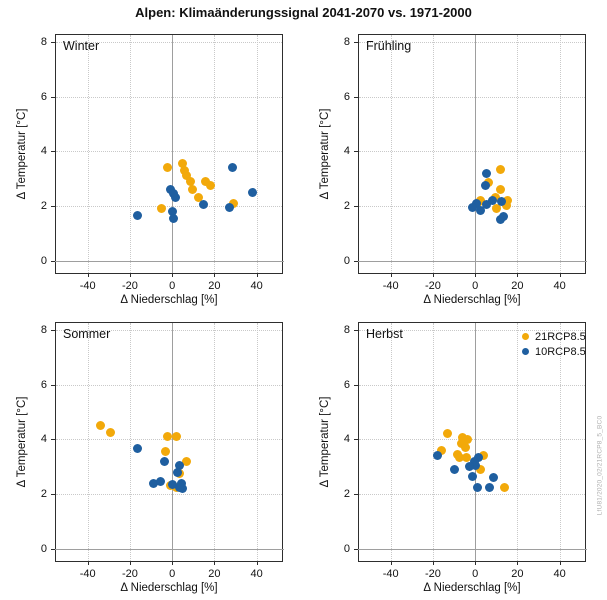  Describe the element at coordinates (554, 336) in the screenshot. I see `legend-item-21rcp85: 21RCP8.5` at that location.